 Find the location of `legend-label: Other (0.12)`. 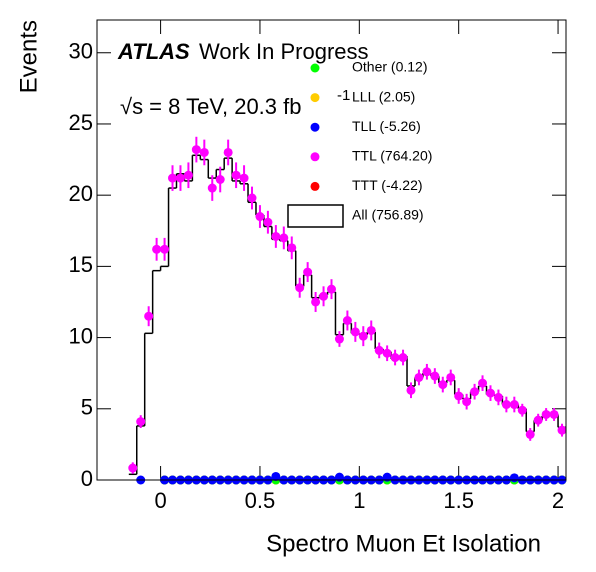

legend-label: Other (0.12) is located at coordinates (389, 67).